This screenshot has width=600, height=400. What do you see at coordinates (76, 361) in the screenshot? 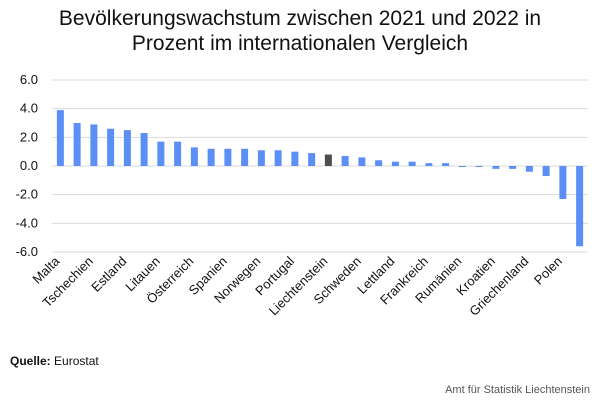
I see `source-value: Eurostat` at bounding box center [76, 361].